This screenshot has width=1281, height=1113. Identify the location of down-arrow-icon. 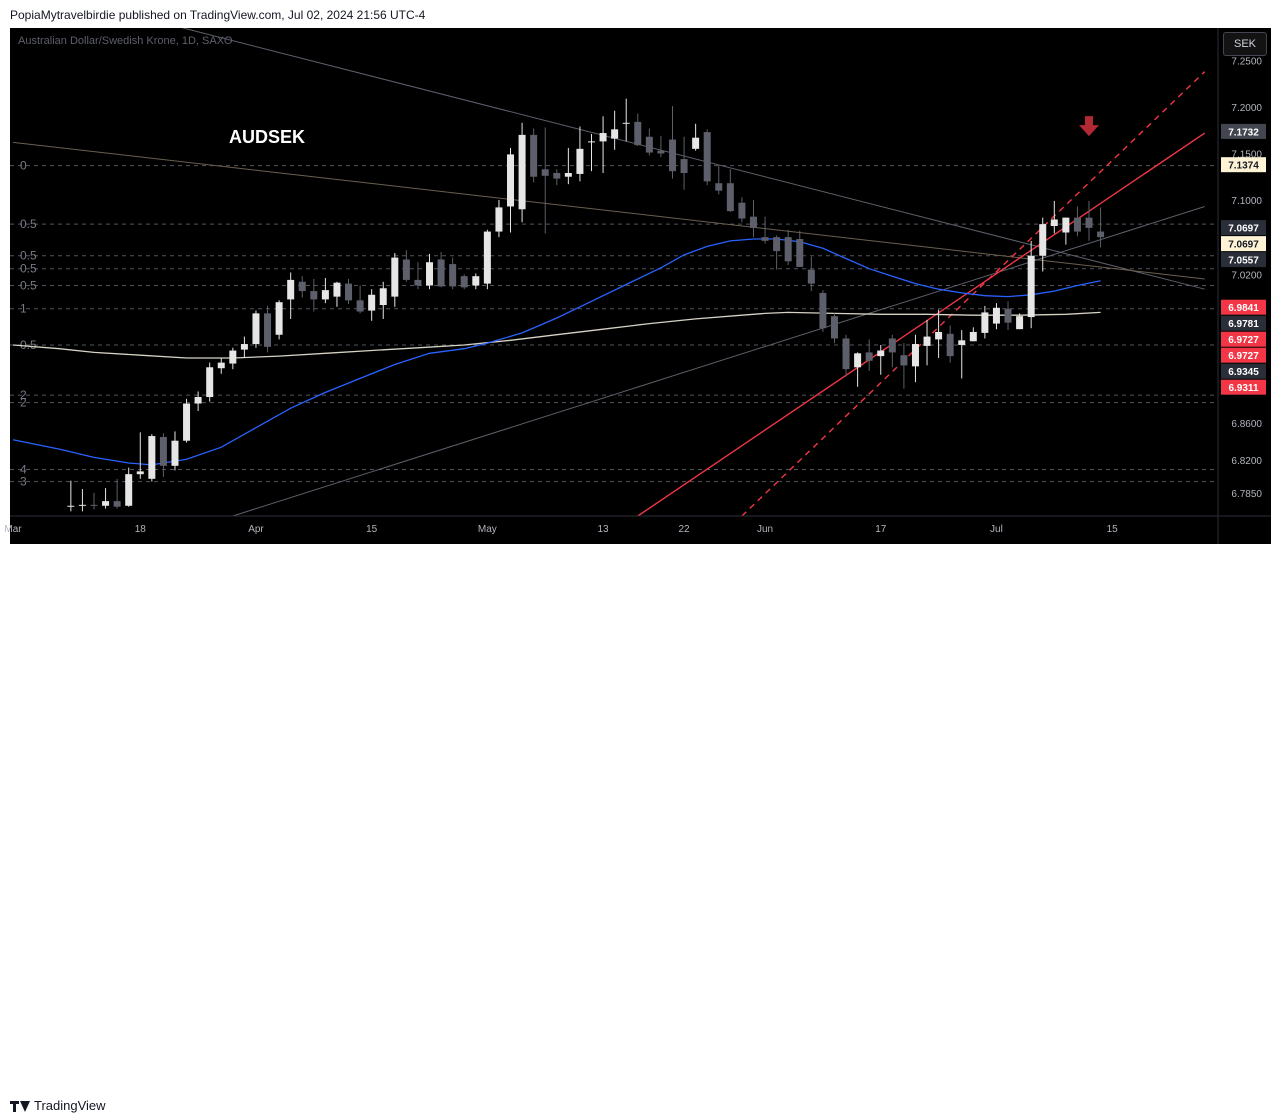
(1089, 126).